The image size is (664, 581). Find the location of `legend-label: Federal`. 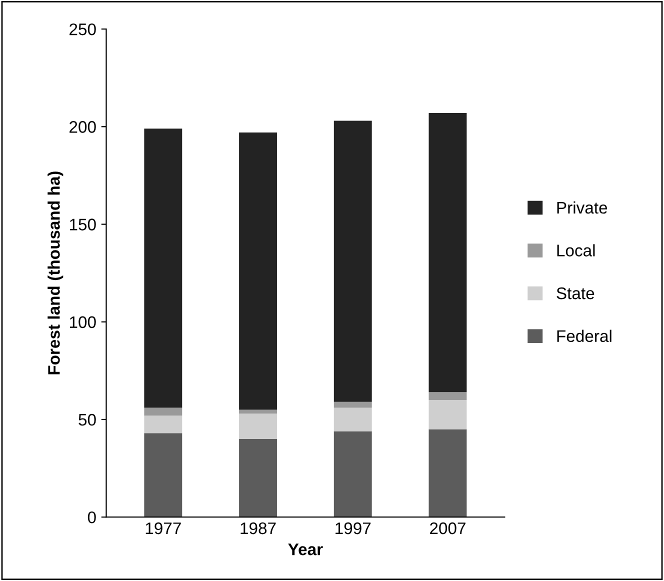

legend-label: Federal is located at coordinates (584, 336).